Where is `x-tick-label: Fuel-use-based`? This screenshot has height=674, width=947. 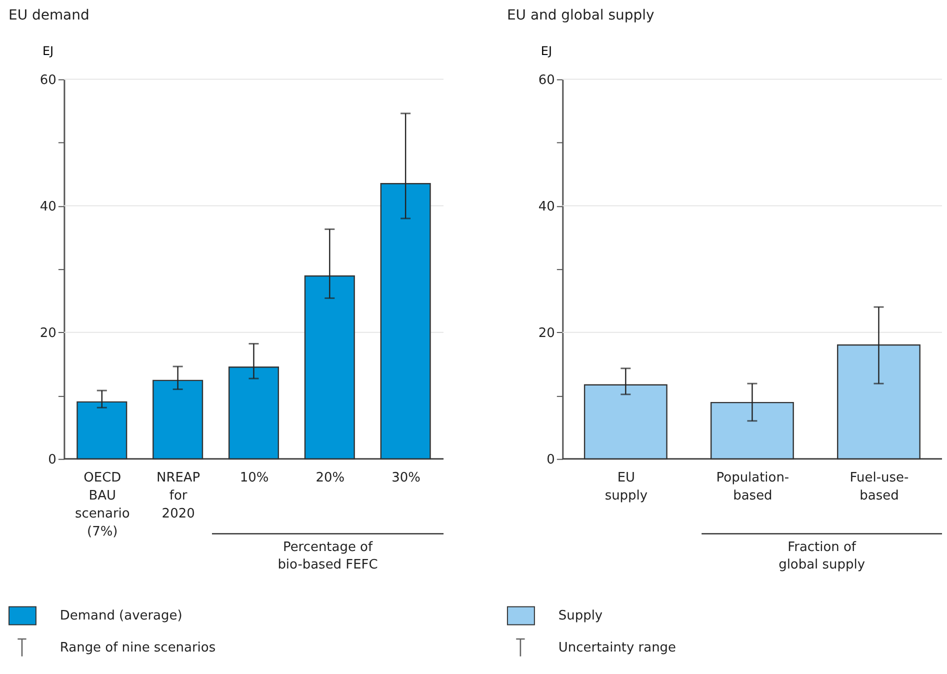
x-tick-label: Fuel-use-based is located at coordinates (879, 487).